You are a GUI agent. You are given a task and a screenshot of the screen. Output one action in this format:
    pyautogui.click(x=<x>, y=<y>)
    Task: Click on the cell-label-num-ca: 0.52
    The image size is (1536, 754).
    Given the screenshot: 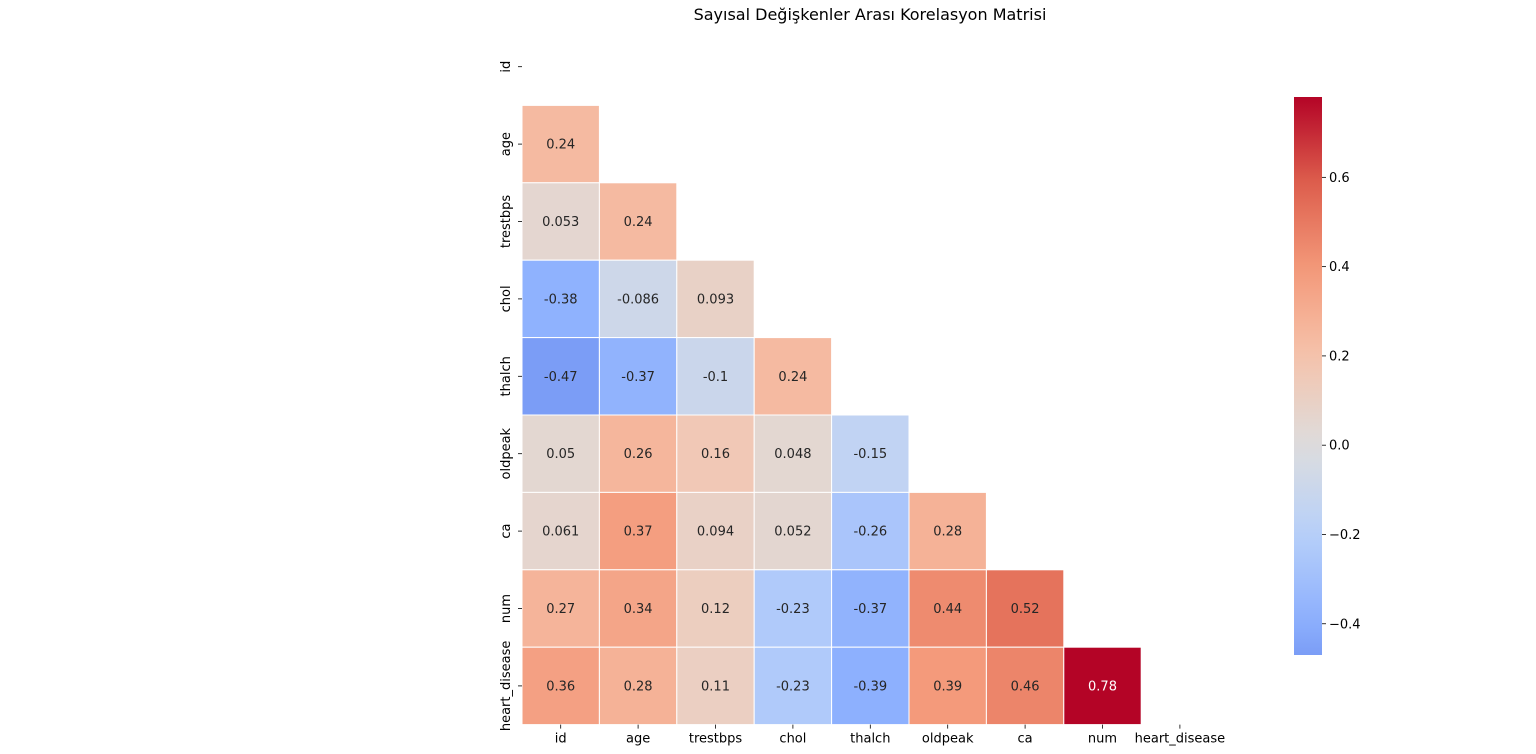 What is the action you would take?
    pyautogui.click(x=1025, y=609)
    